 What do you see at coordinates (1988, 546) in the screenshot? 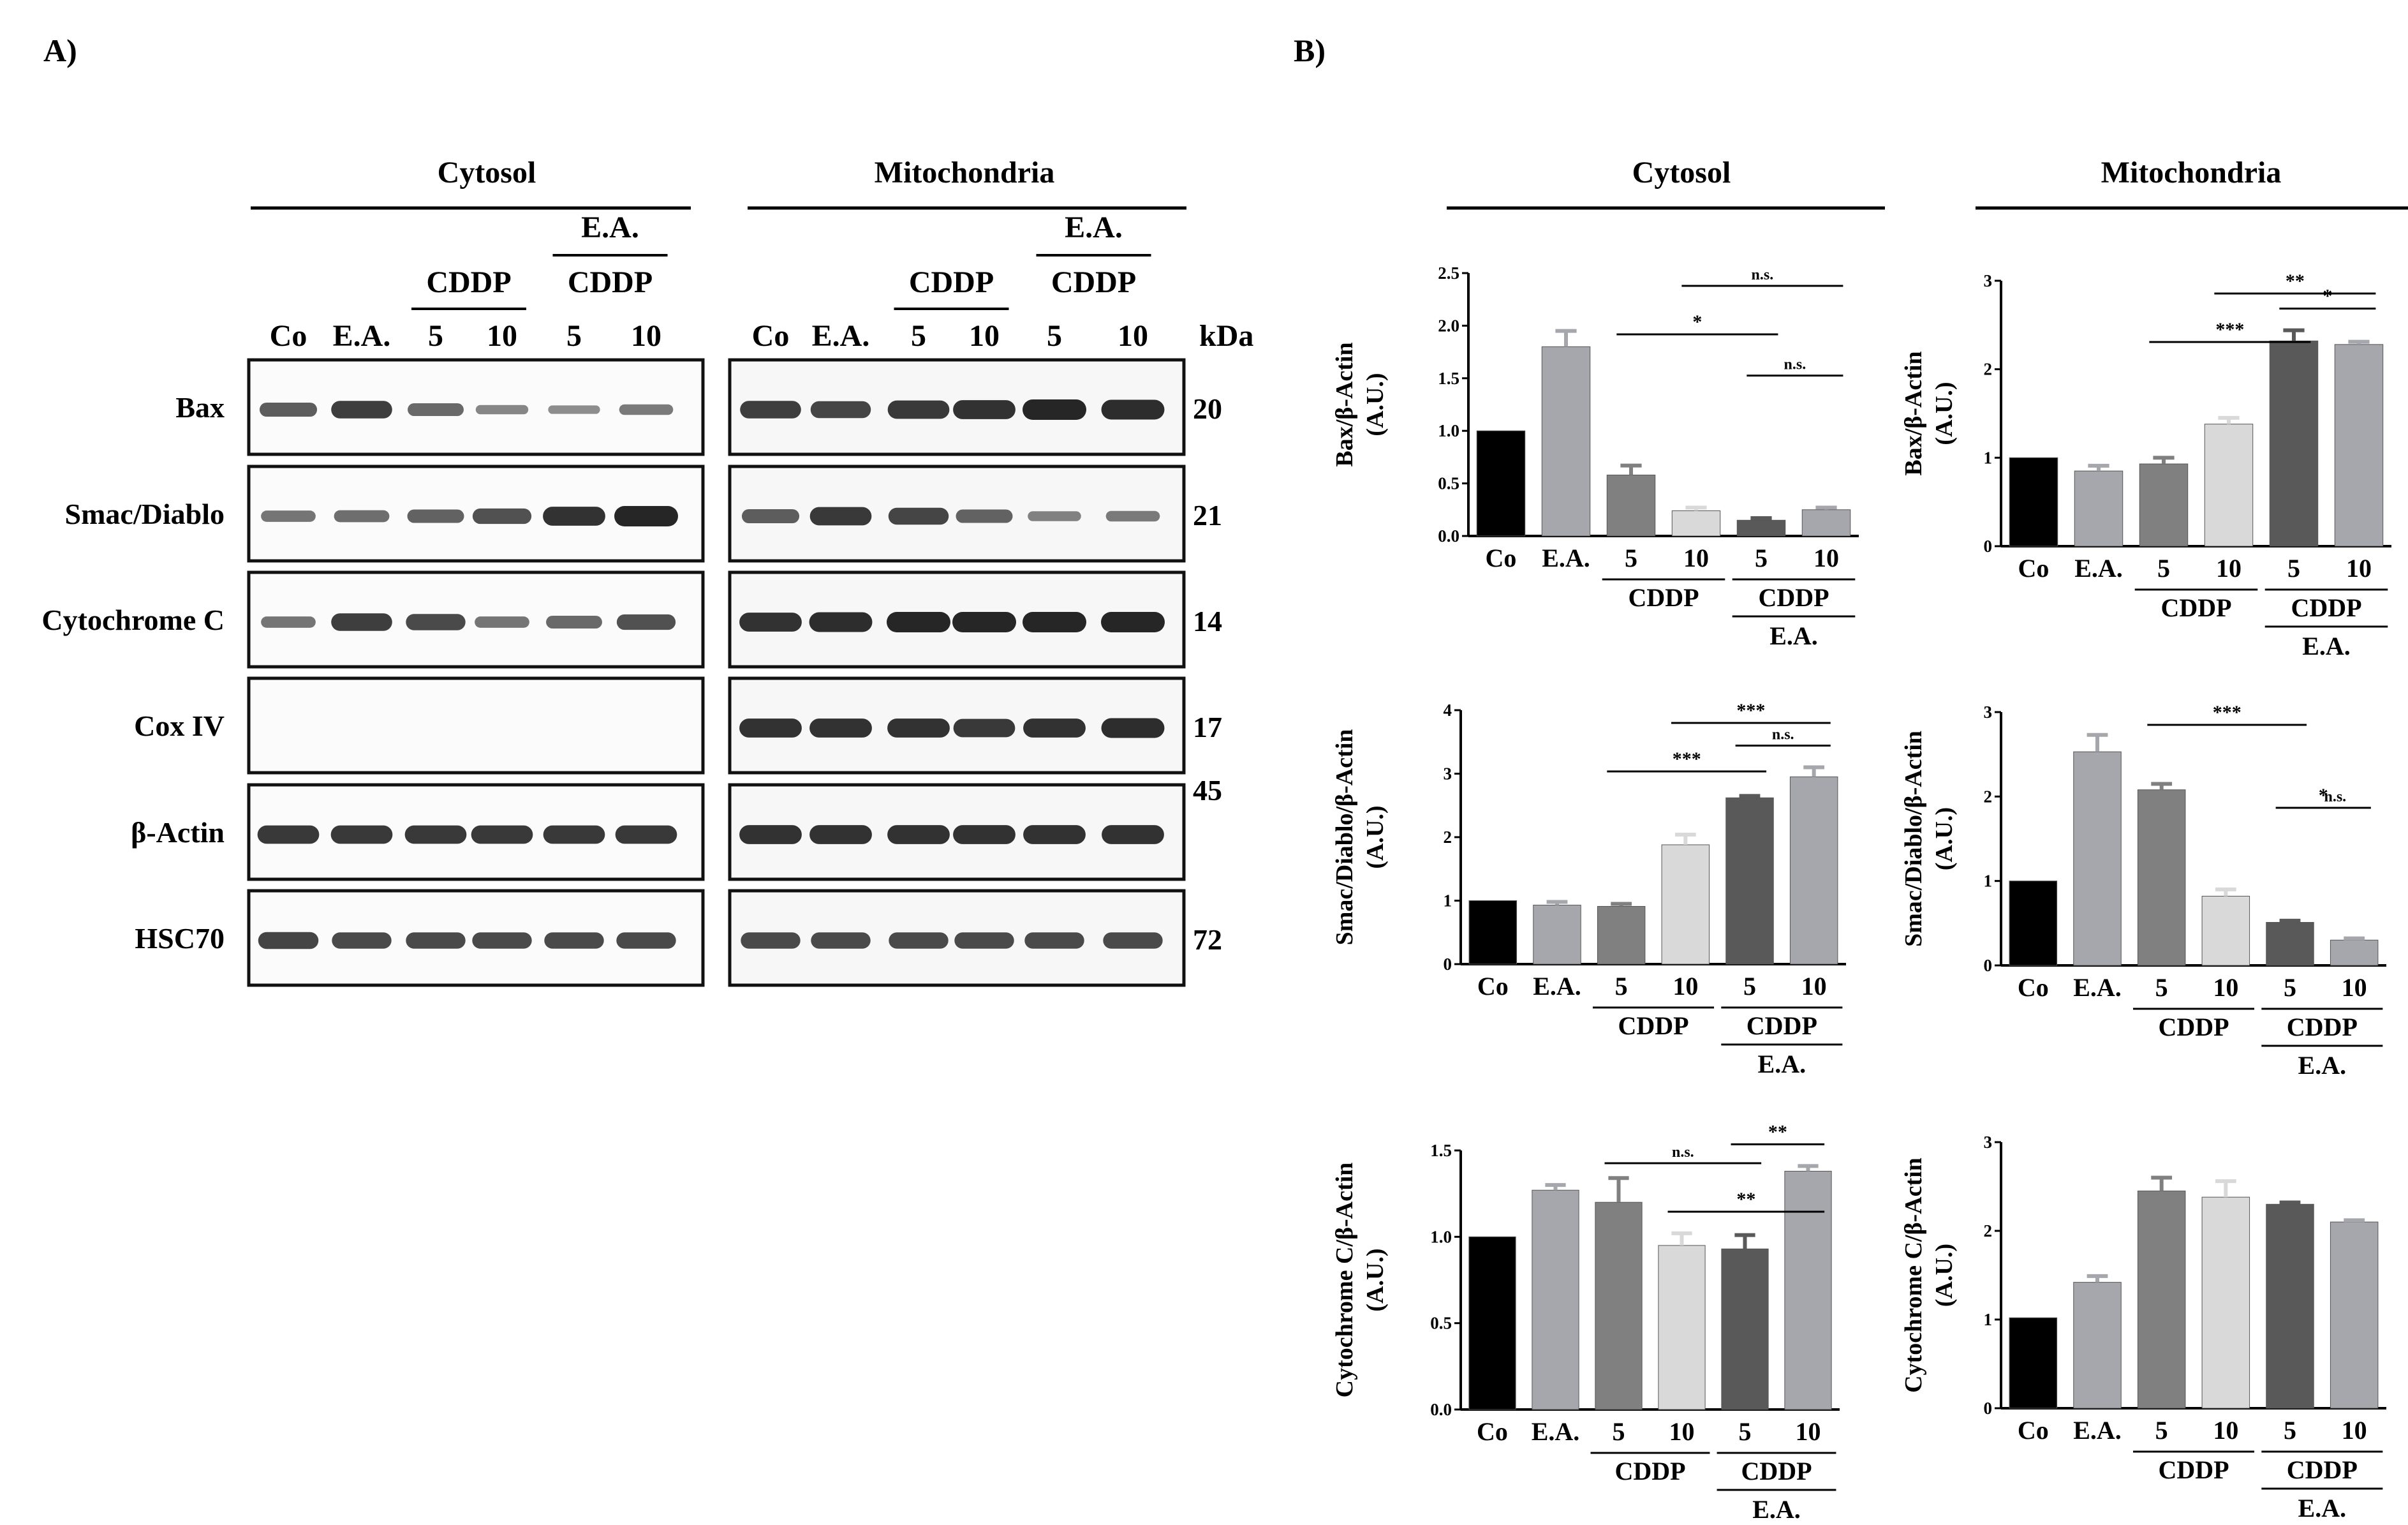
I see `y-tick-label: 0` at bounding box center [1988, 546].